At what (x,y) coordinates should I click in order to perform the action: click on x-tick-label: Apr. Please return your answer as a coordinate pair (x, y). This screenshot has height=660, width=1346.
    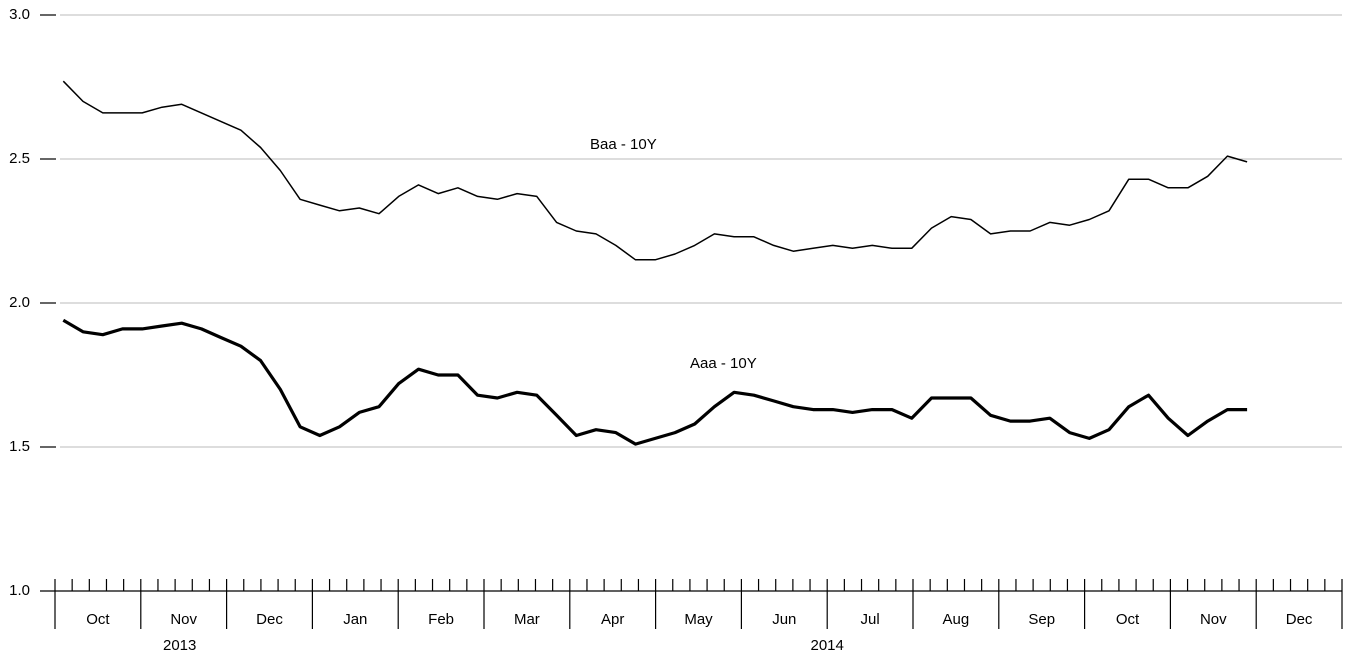
    Looking at the image, I should click on (612, 619).